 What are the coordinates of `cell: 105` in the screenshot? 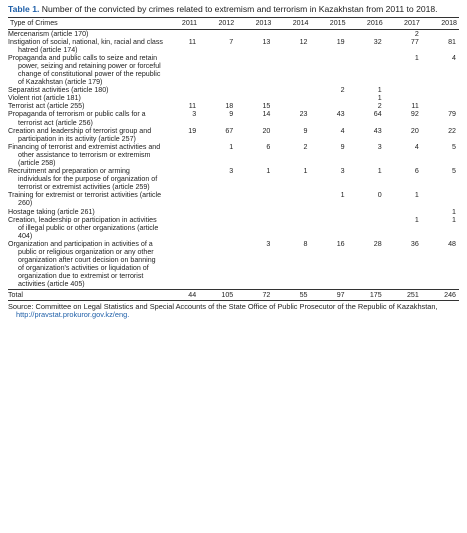 It's located at (227, 294).